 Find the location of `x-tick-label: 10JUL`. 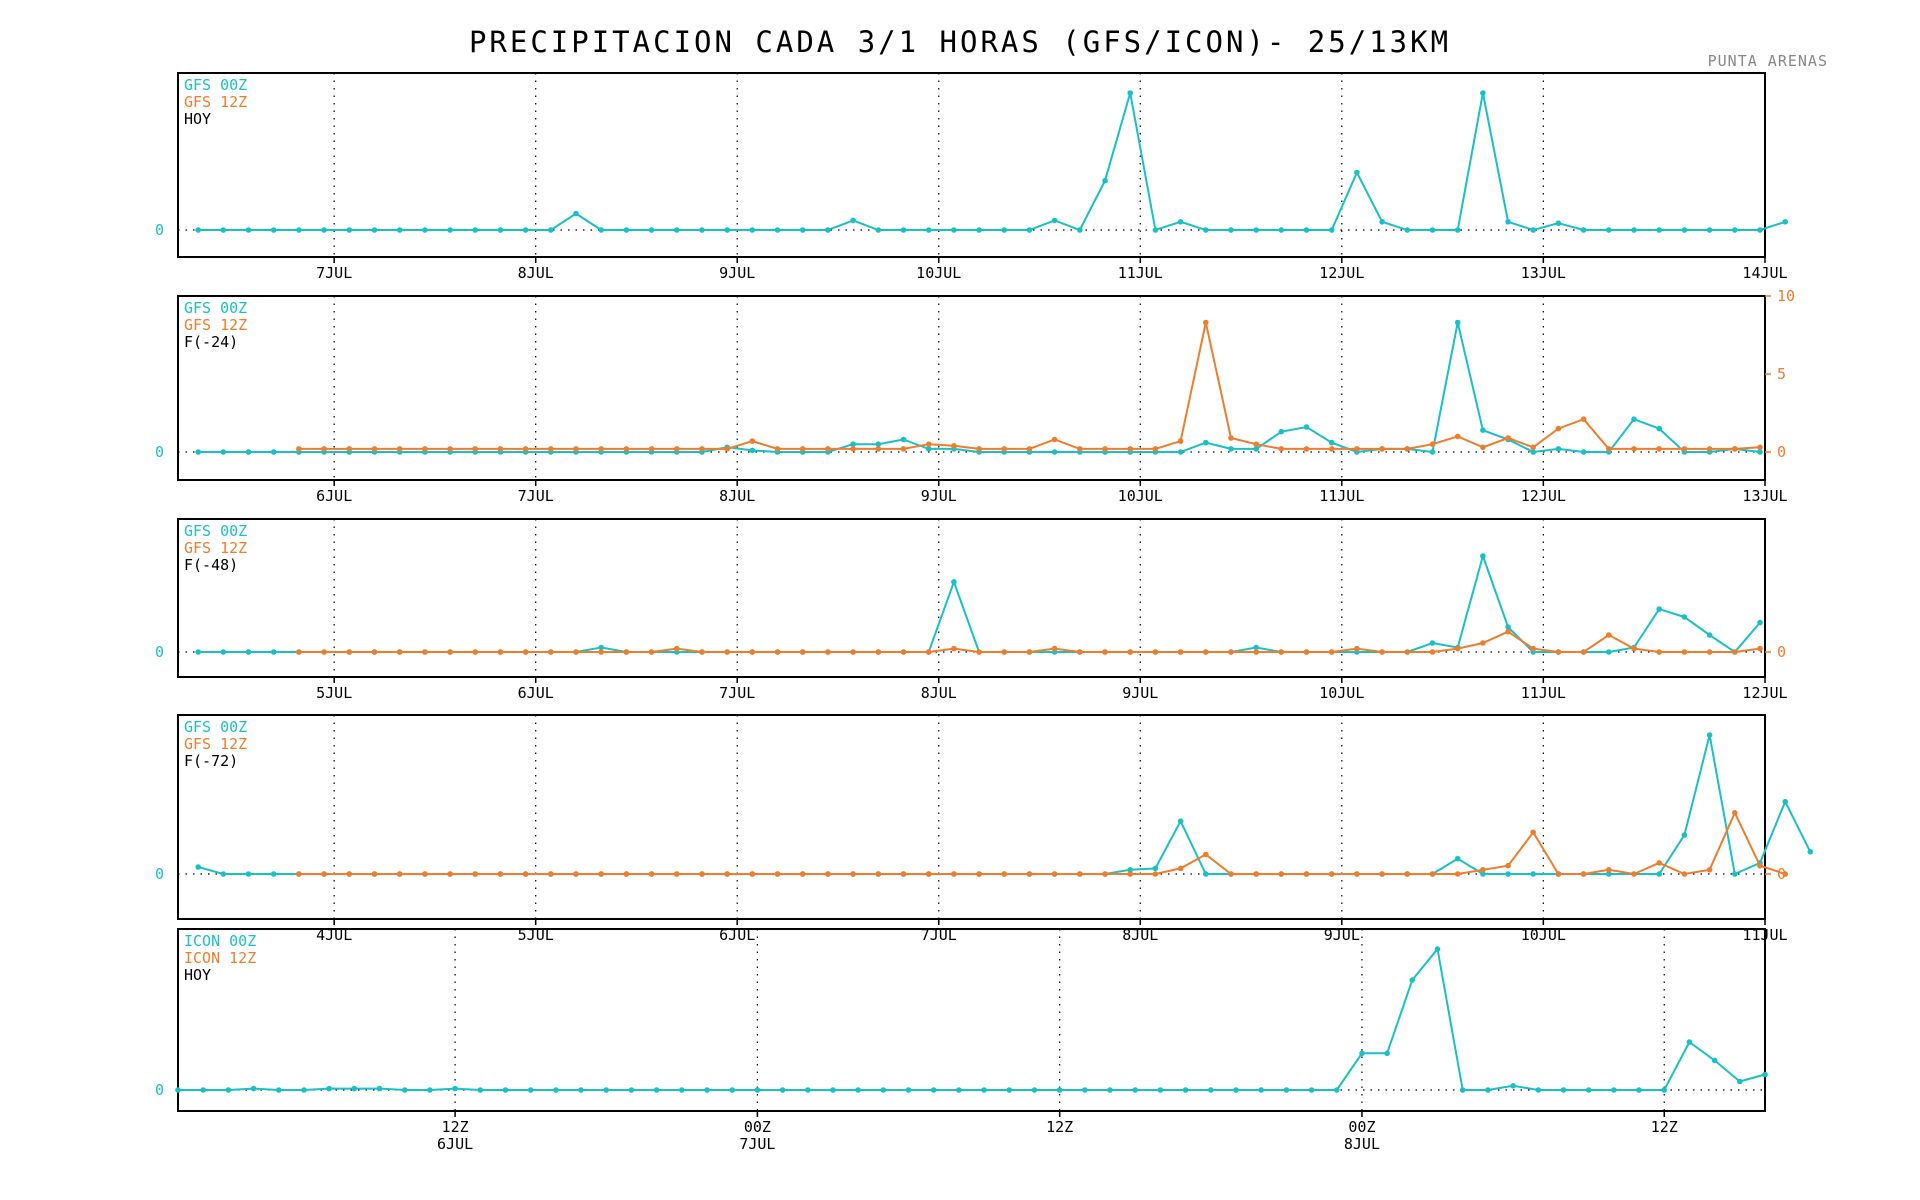

x-tick-label: 10JUL is located at coordinates (1543, 935).